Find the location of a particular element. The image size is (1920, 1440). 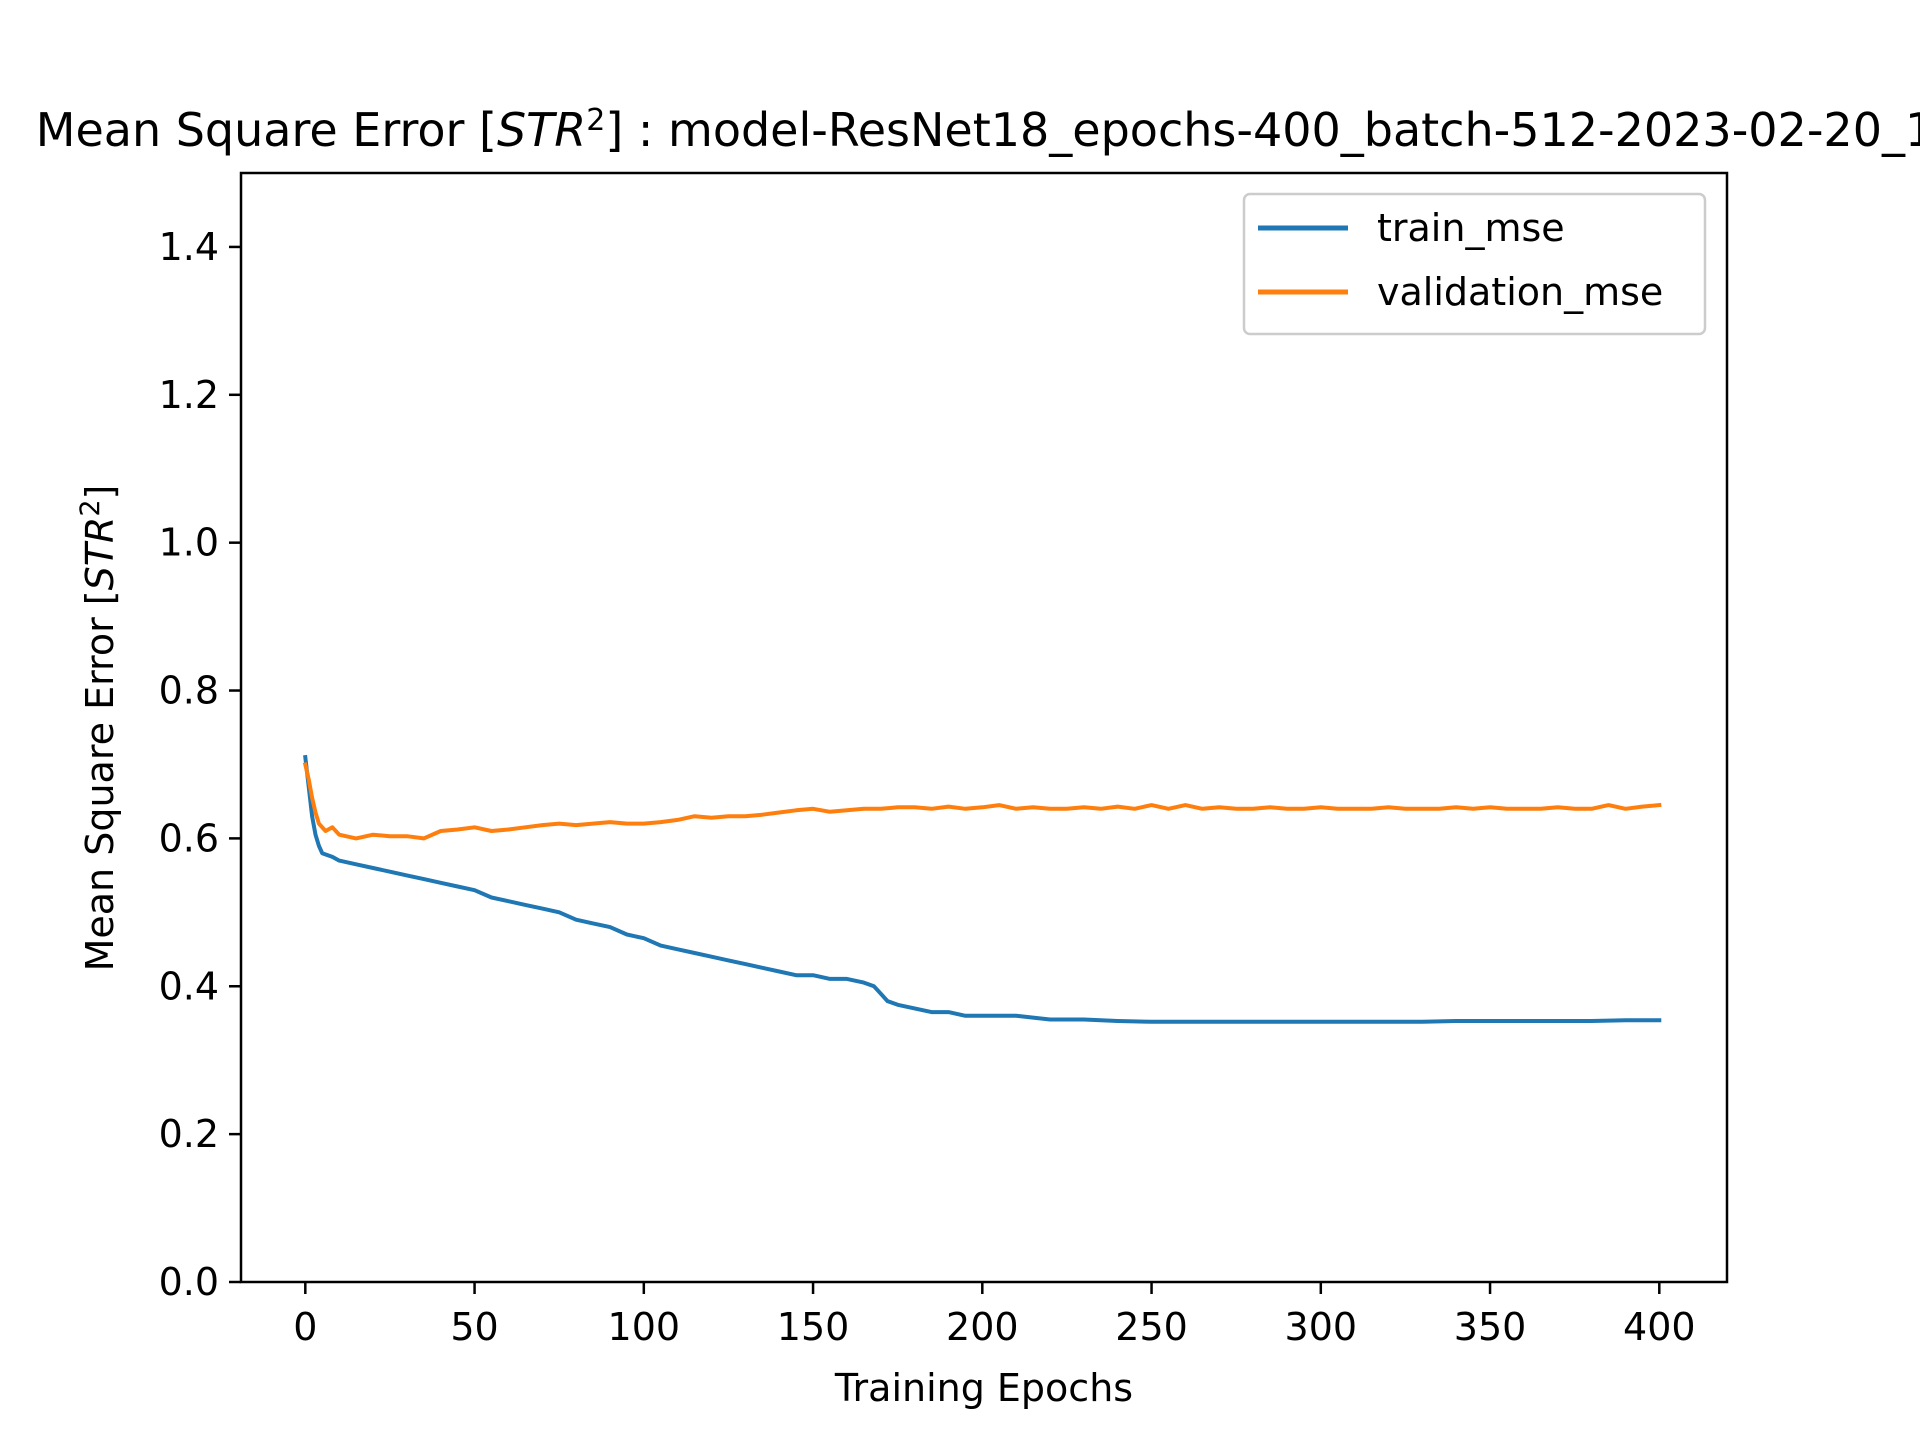

ylabel-prefix: Mean Square Error [ is located at coordinates (100, 780).